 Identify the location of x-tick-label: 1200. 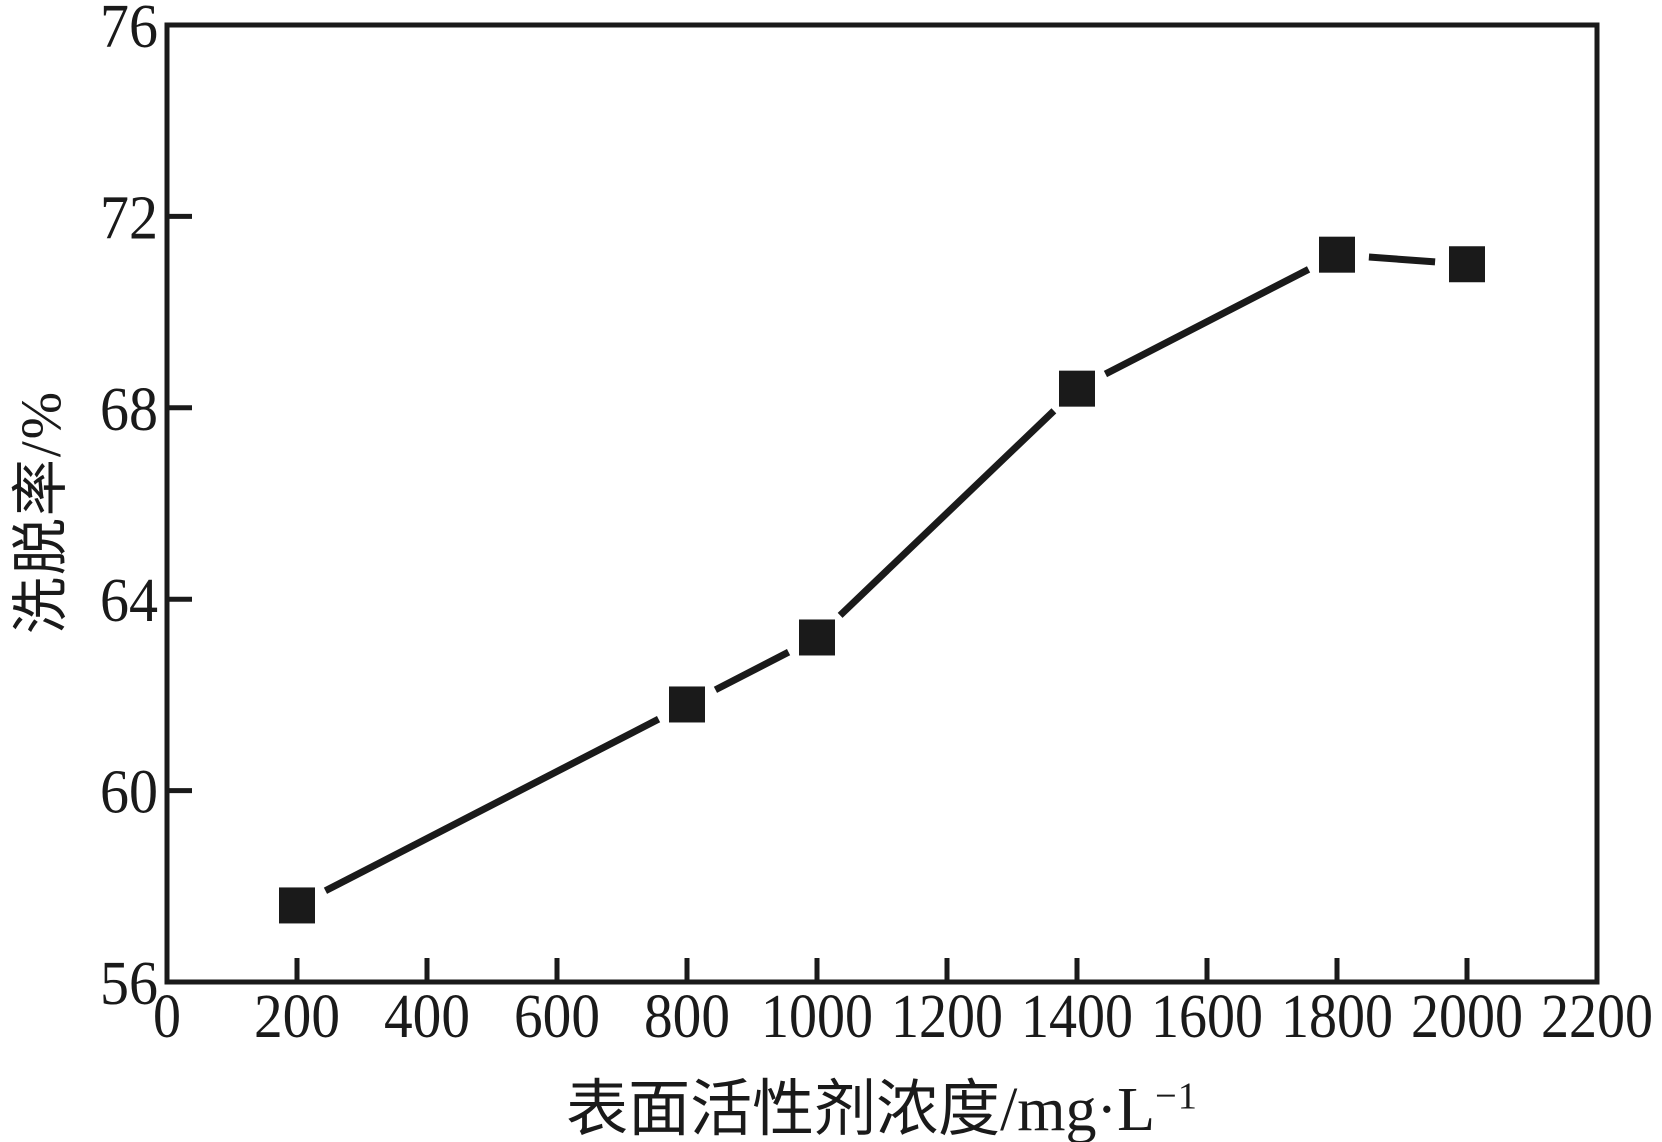
(947, 1017).